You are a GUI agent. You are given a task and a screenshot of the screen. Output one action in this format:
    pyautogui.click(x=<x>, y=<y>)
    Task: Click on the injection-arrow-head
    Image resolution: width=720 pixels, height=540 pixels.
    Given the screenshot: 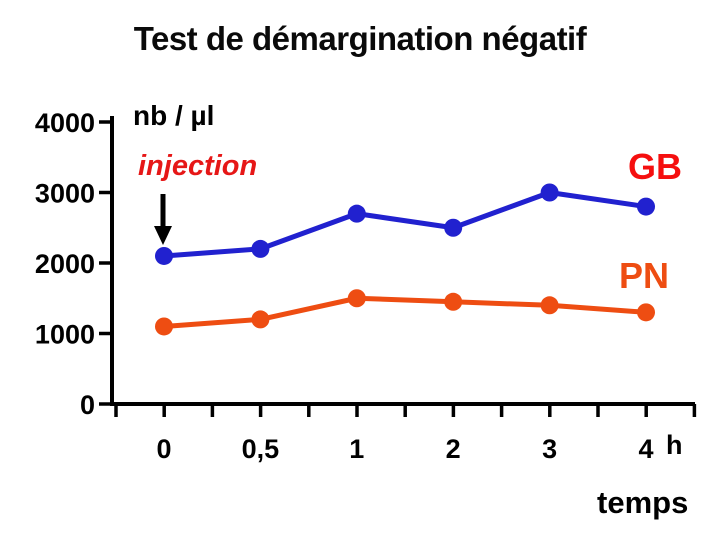 What is the action you would take?
    pyautogui.click(x=163, y=235)
    